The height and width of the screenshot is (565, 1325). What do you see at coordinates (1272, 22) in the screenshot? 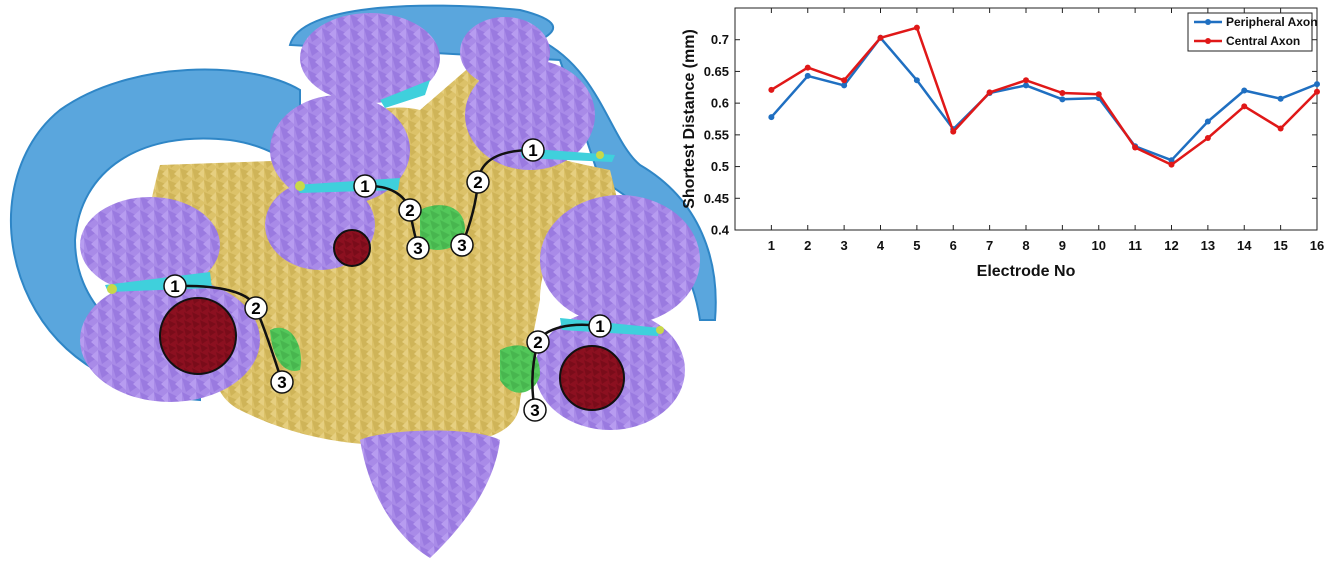
I see `legend-label-peripheral: Peripheral Axon` at bounding box center [1272, 22].